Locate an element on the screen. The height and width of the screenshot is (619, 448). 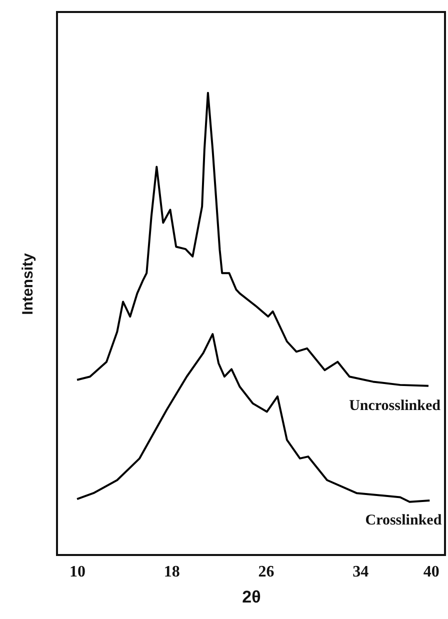
x-tick-label: 34 is located at coordinates (360, 572).